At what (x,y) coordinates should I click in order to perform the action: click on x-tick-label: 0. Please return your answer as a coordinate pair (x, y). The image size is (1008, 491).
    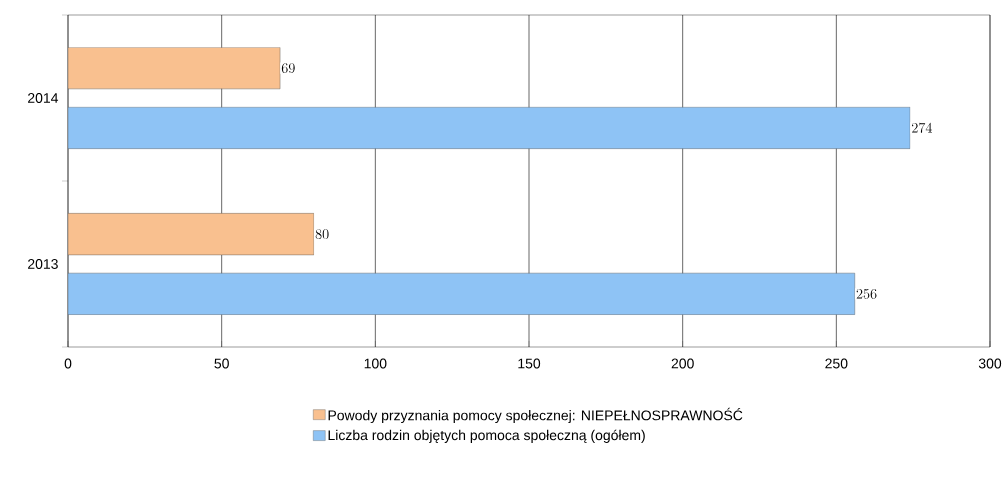
    Looking at the image, I should click on (68, 363).